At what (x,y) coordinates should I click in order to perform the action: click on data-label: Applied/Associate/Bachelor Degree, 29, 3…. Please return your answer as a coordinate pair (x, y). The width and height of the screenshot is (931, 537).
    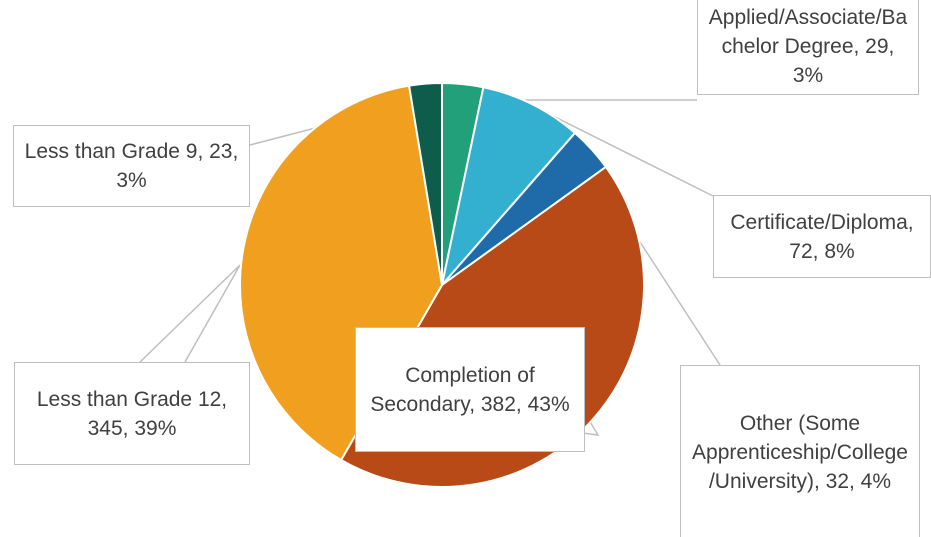
    Looking at the image, I should click on (808, 47).